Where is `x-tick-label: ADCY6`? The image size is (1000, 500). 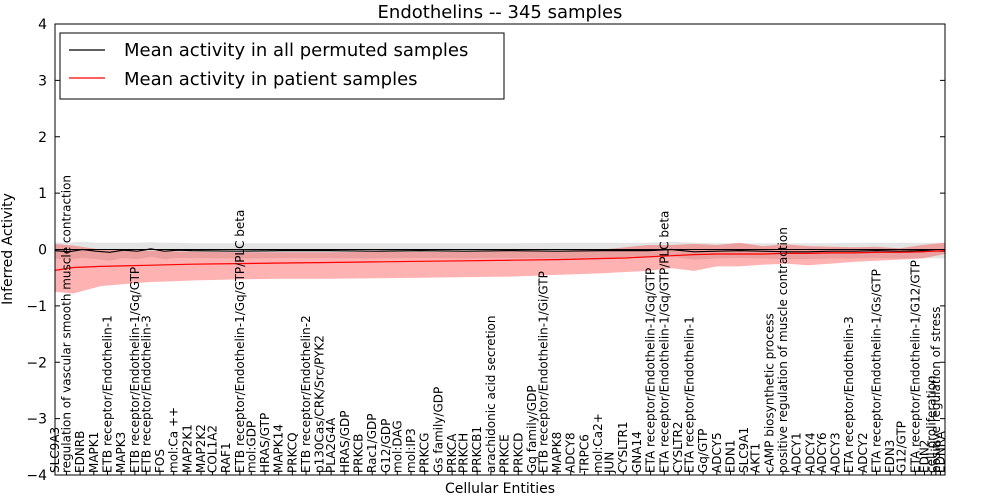 x-tick-label: ADCY6 is located at coordinates (822, 452).